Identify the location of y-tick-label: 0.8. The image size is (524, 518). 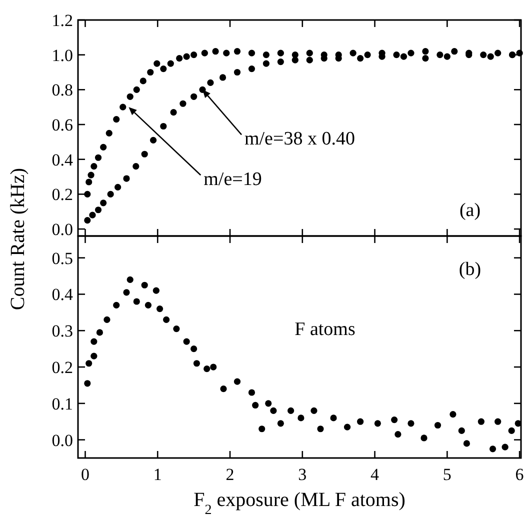
(62, 90).